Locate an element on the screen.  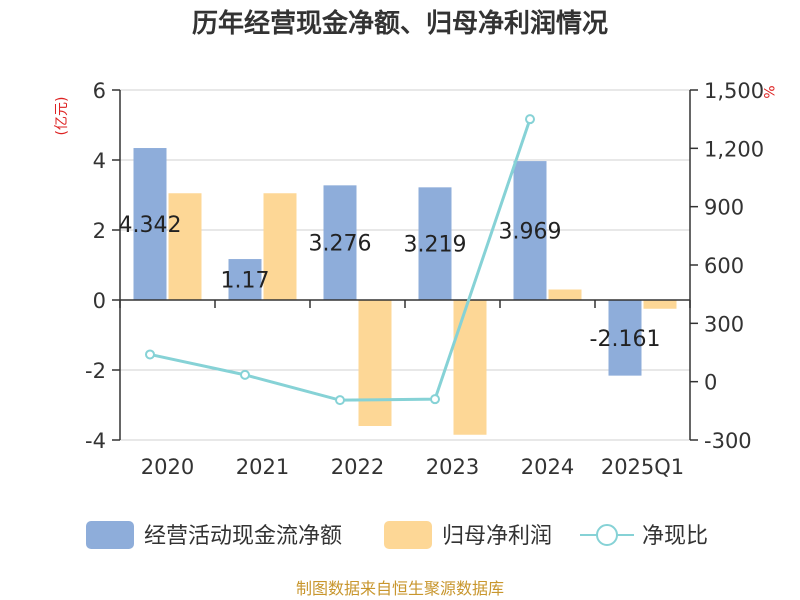
bar-data-label: -2.161 is located at coordinates (625, 339).